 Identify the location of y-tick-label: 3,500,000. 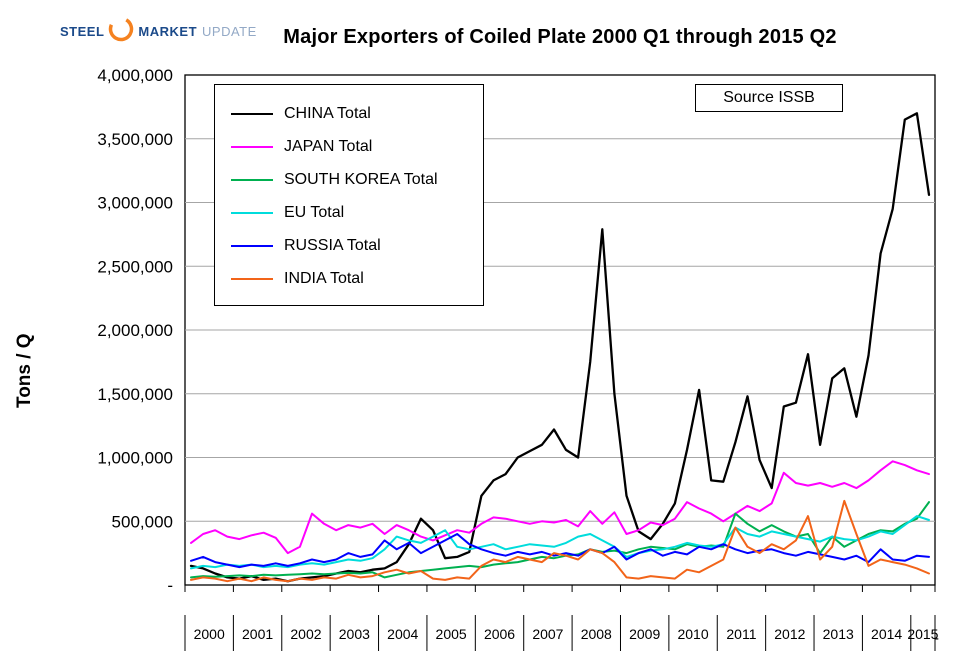
(135, 139).